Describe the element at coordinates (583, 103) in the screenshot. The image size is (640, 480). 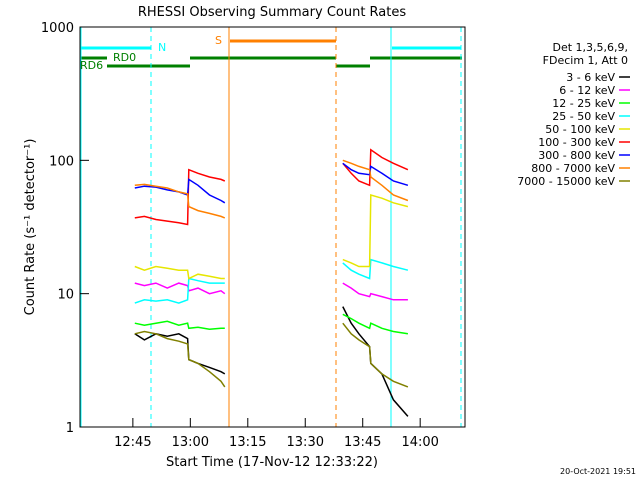
I see `legend-label: 12 - 25 keV` at that location.